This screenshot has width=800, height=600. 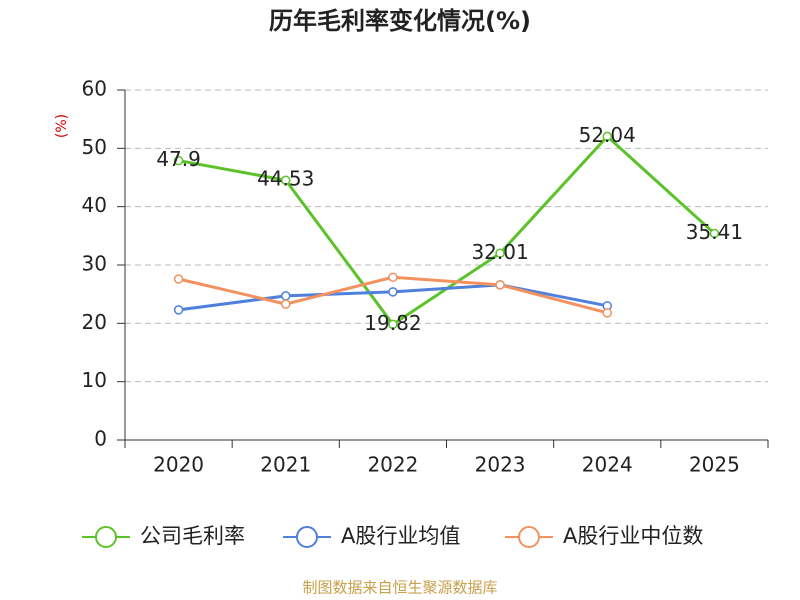 I want to click on legend-label: 公司毛利率, so click(x=192, y=536).